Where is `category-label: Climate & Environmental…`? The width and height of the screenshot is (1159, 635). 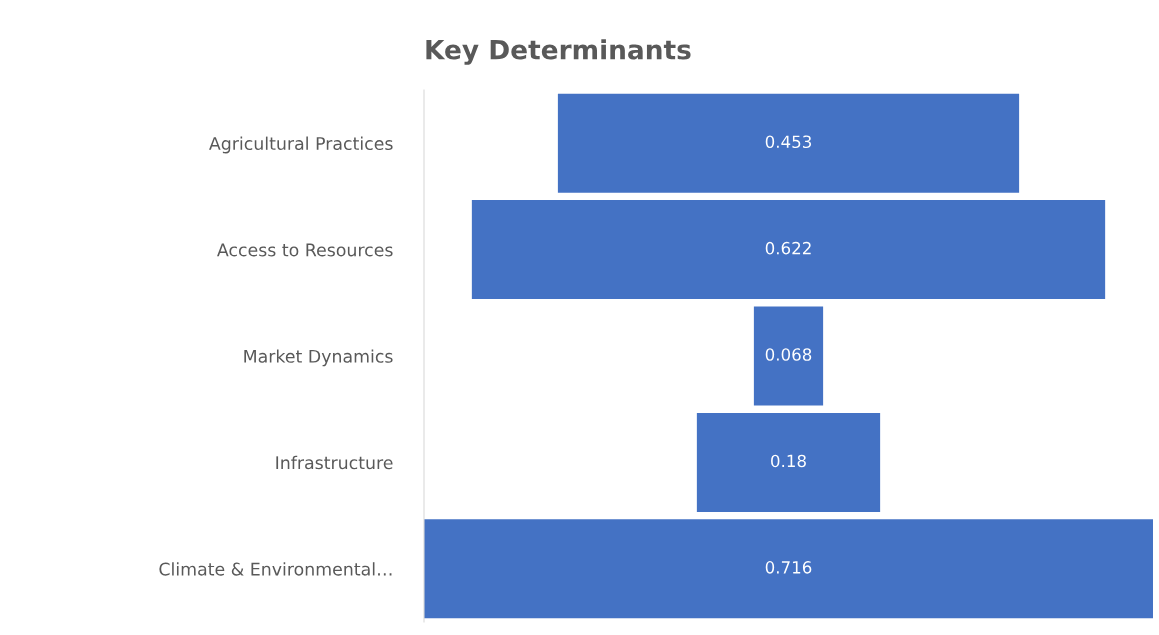 category-label: Climate & Environmental… is located at coordinates (275, 569).